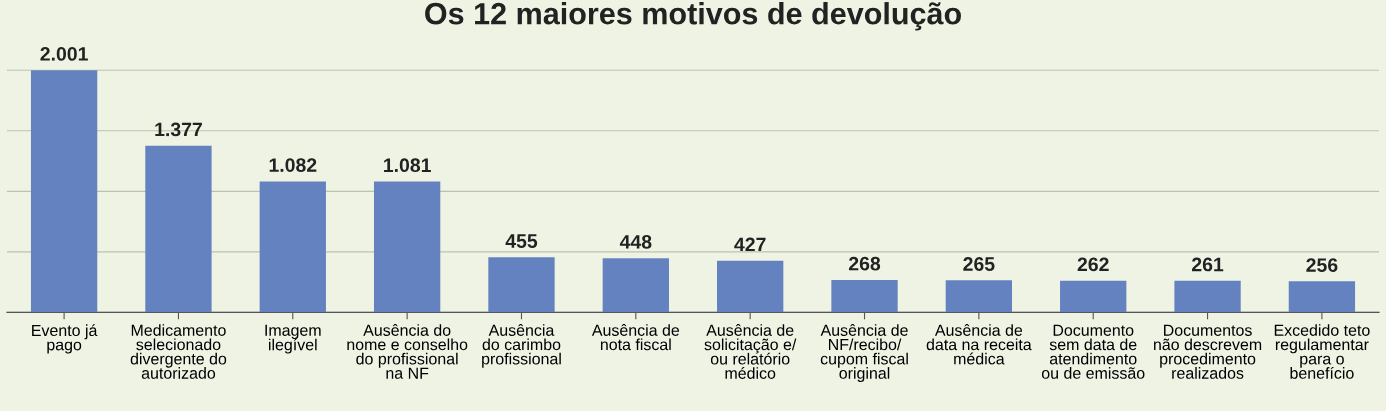 The height and width of the screenshot is (411, 1386). I want to click on data-label: 1.377, so click(178, 129).